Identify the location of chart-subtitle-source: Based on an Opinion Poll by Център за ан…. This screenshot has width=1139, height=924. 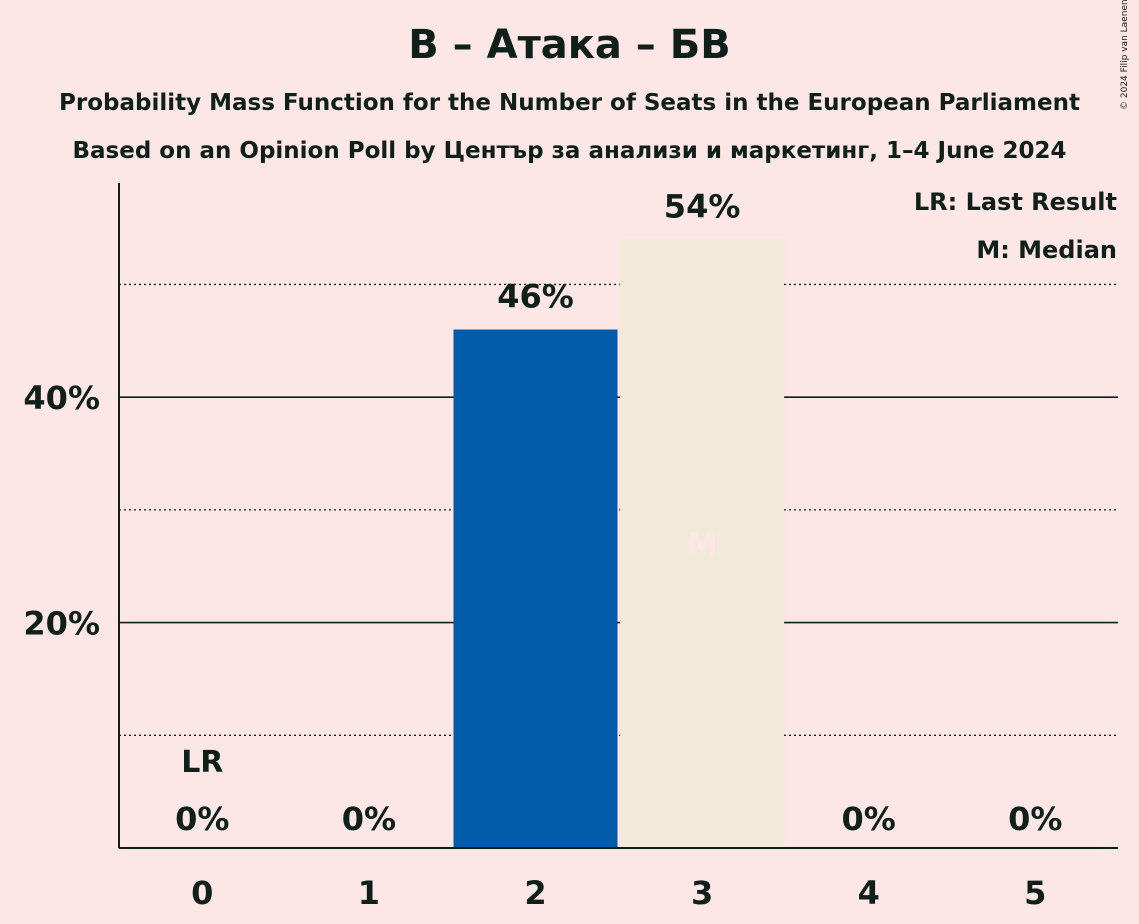
(569, 151).